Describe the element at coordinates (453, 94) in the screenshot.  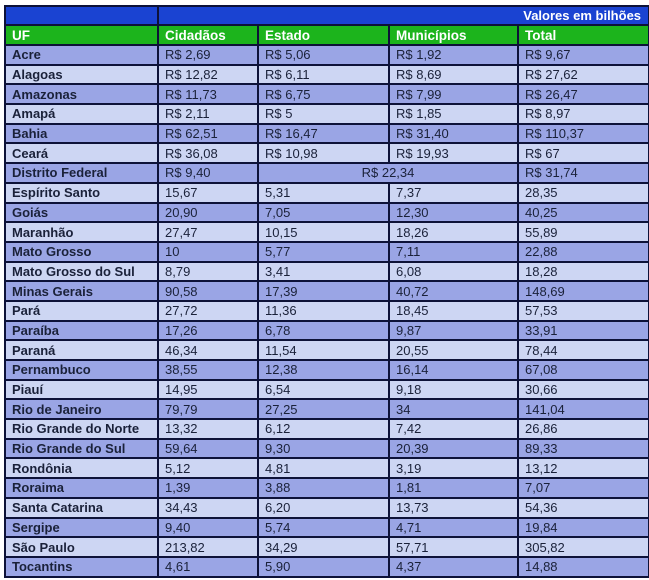
I see `value-cell: R$ 7,99` at that location.